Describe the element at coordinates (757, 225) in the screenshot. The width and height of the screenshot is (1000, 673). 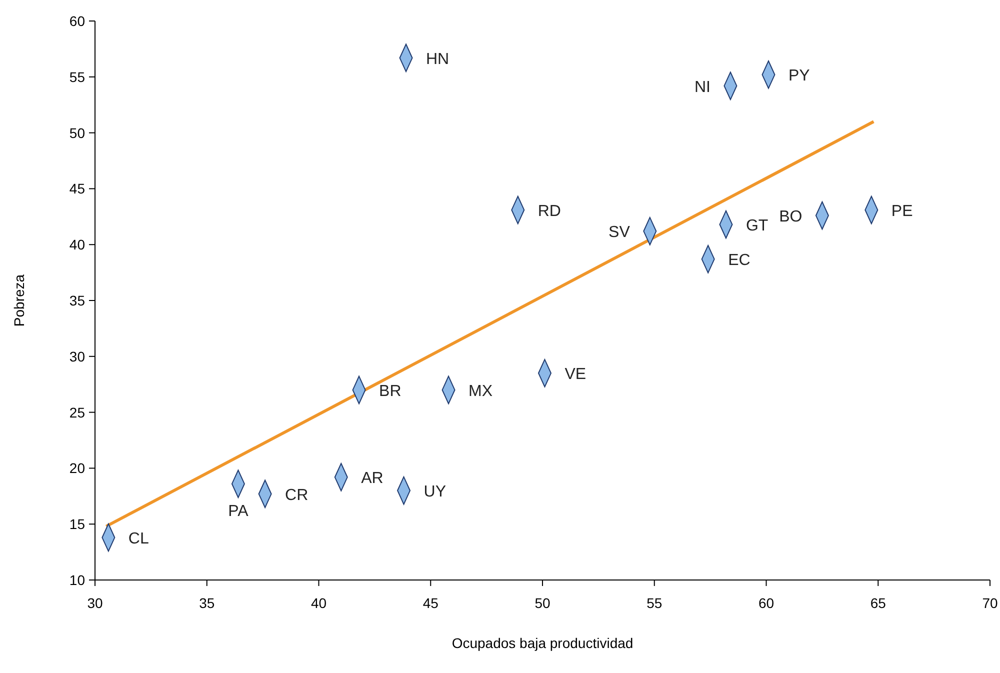
I see `annotation: GT` at that location.